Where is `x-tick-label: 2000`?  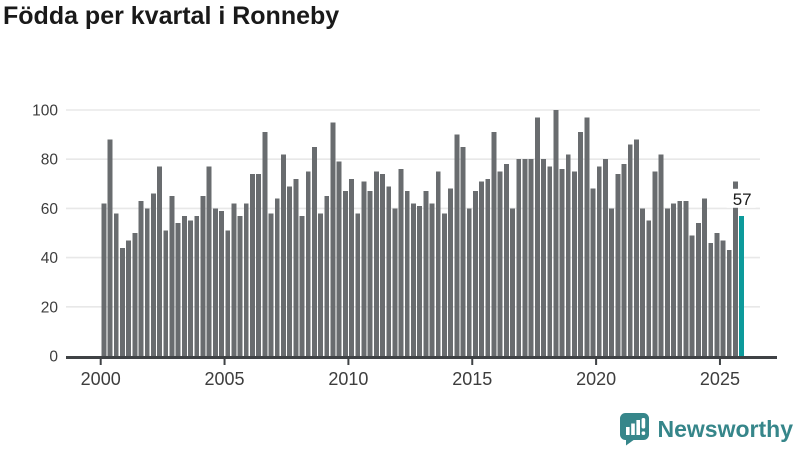
x-tick-label: 2000 is located at coordinates (101, 379).